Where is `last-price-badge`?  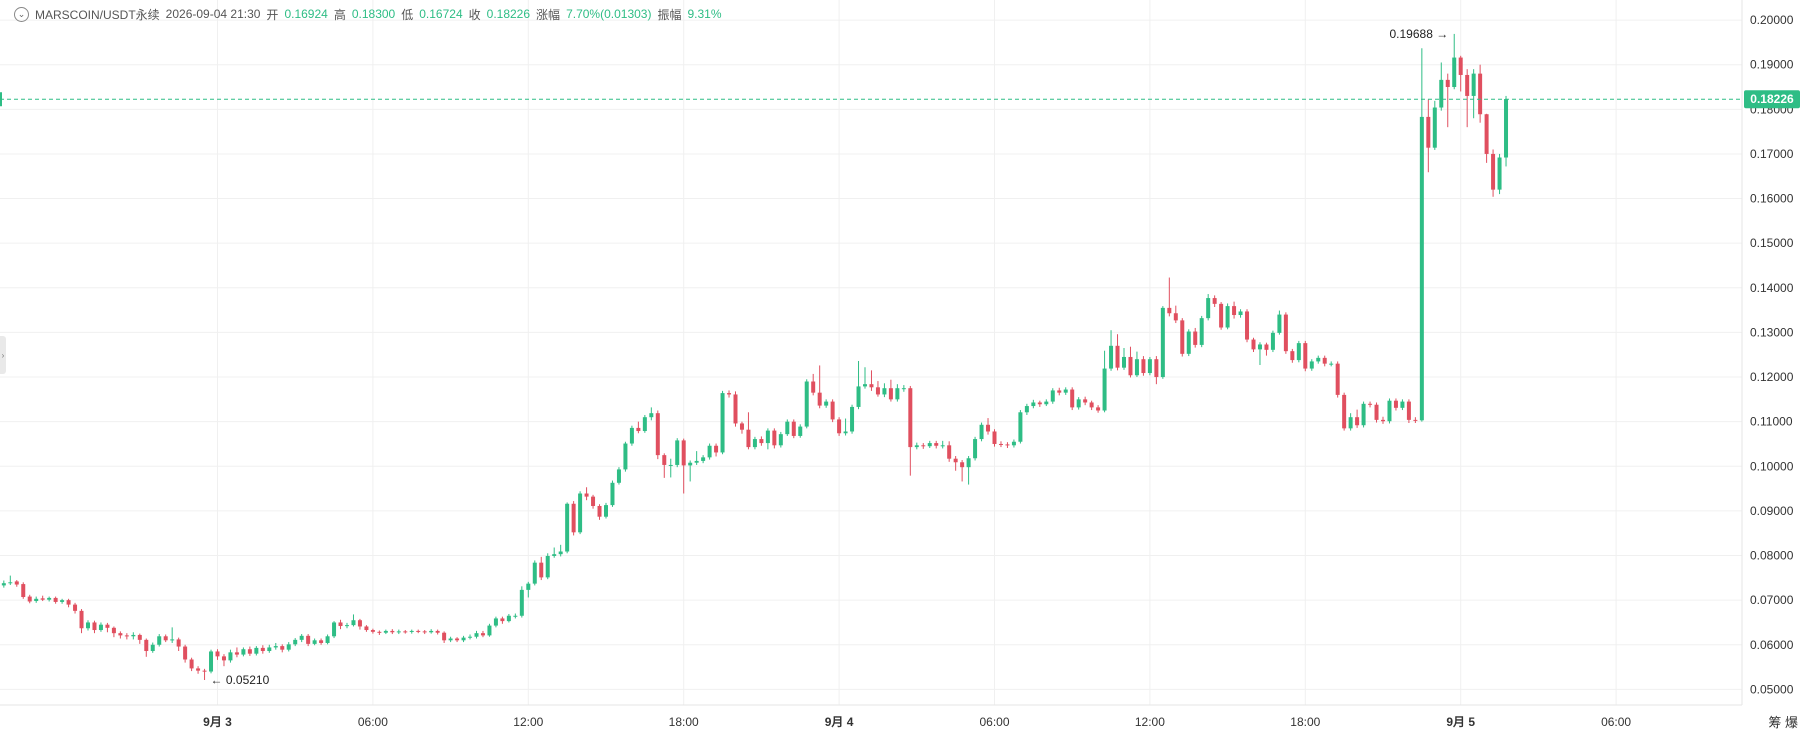 last-price-badge is located at coordinates (1772, 99).